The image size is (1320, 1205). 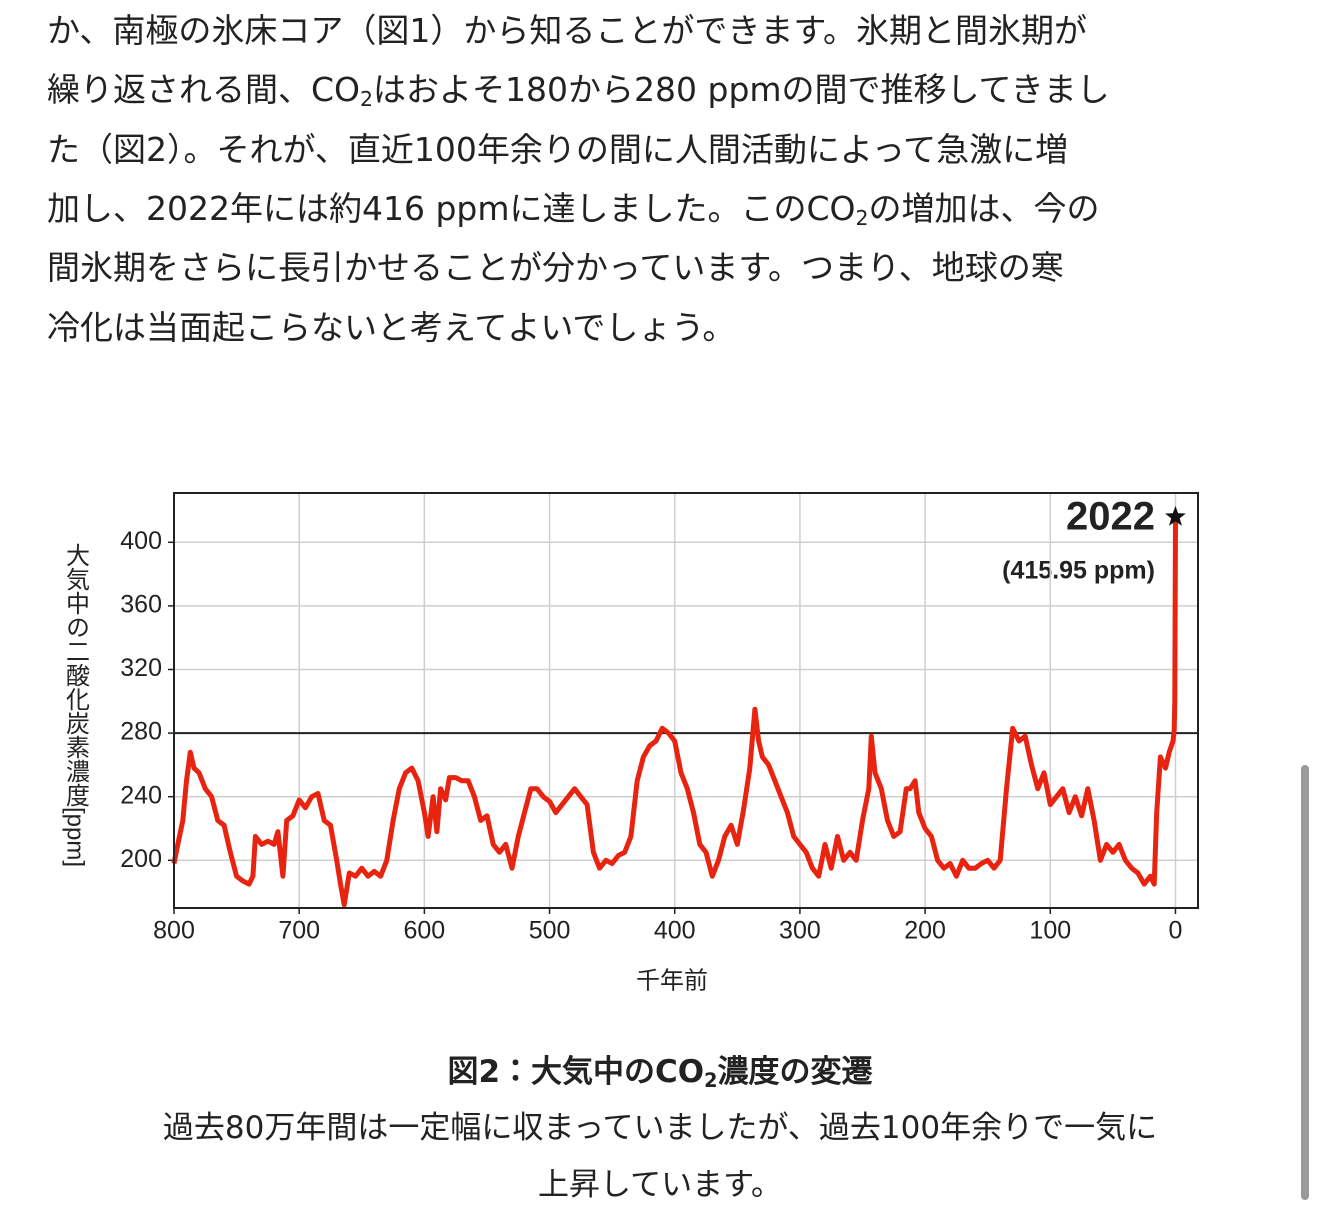 I want to click on caption-title: 図2：大気中のCO2濃度の変遷, so click(x=660, y=1069).